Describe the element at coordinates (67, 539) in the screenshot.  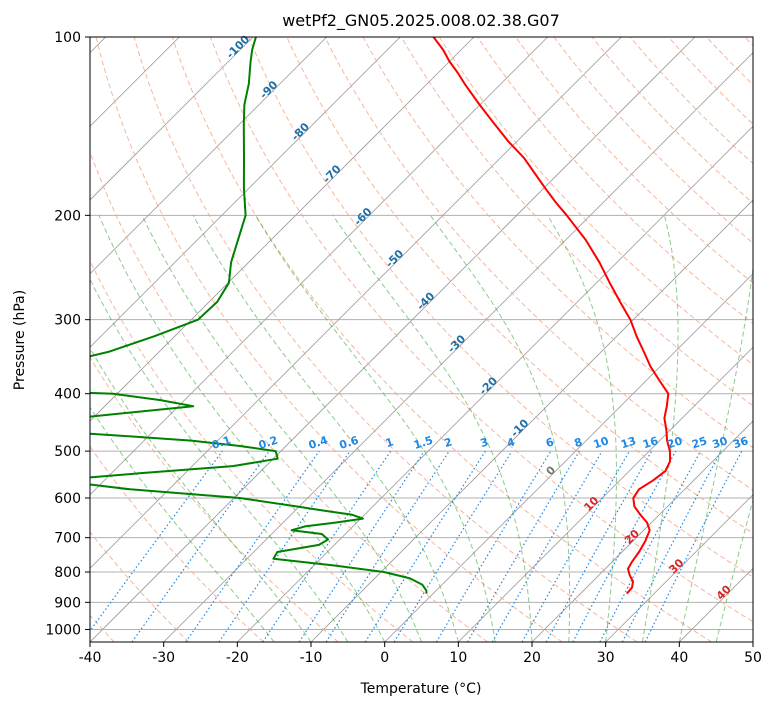
I see `y-tick-label: 700` at that location.